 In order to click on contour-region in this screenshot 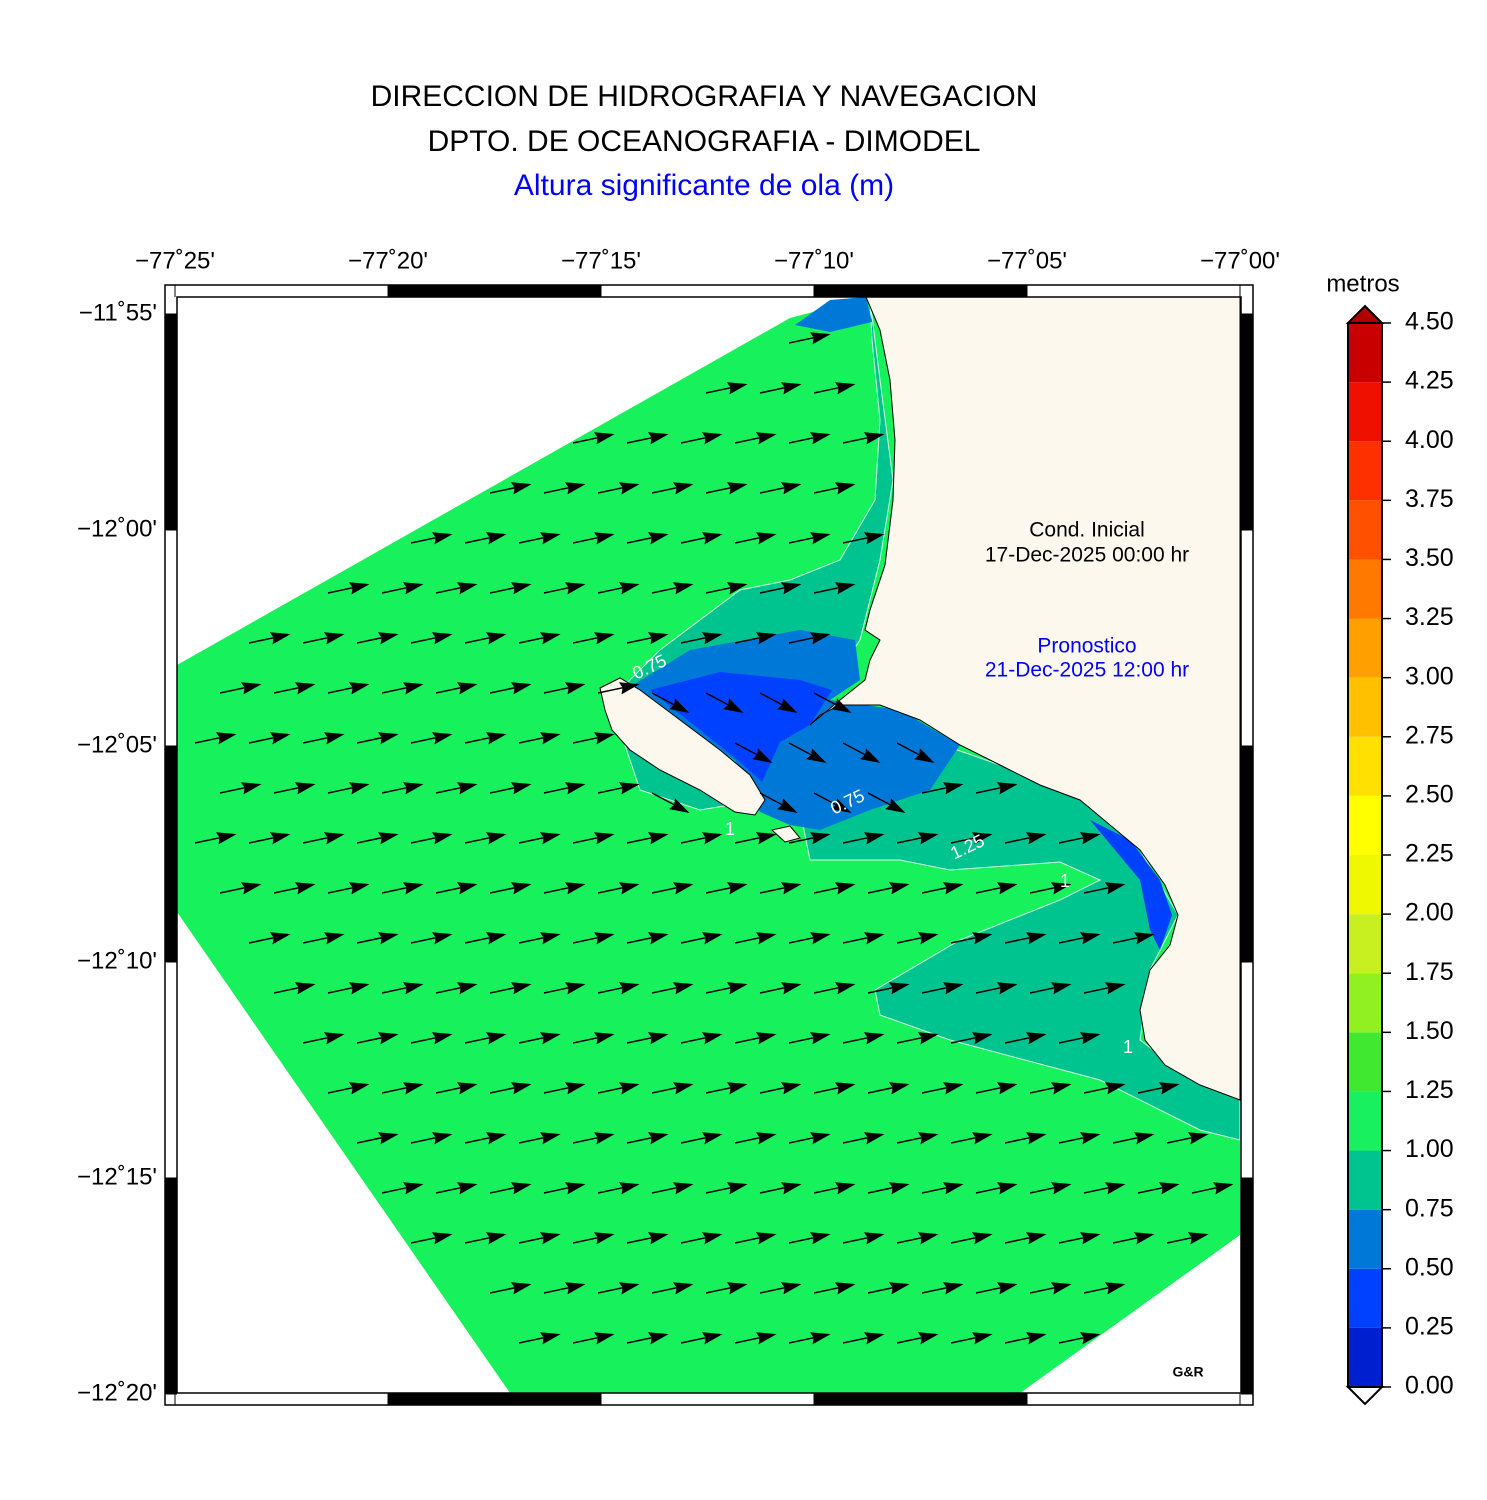, I will do `click(833, 314)`.